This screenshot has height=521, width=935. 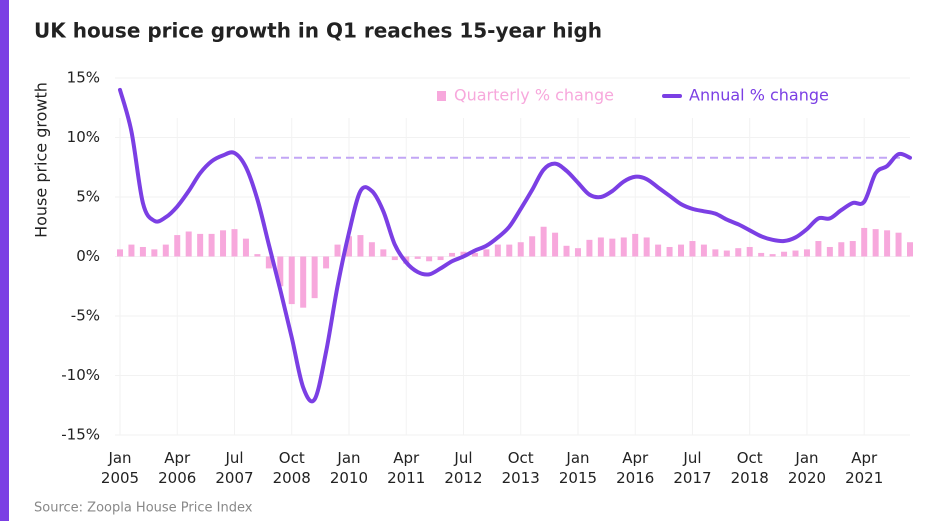 What do you see at coordinates (692, 478) in the screenshot?
I see `x-tick-label-line: 2017` at bounding box center [692, 478].